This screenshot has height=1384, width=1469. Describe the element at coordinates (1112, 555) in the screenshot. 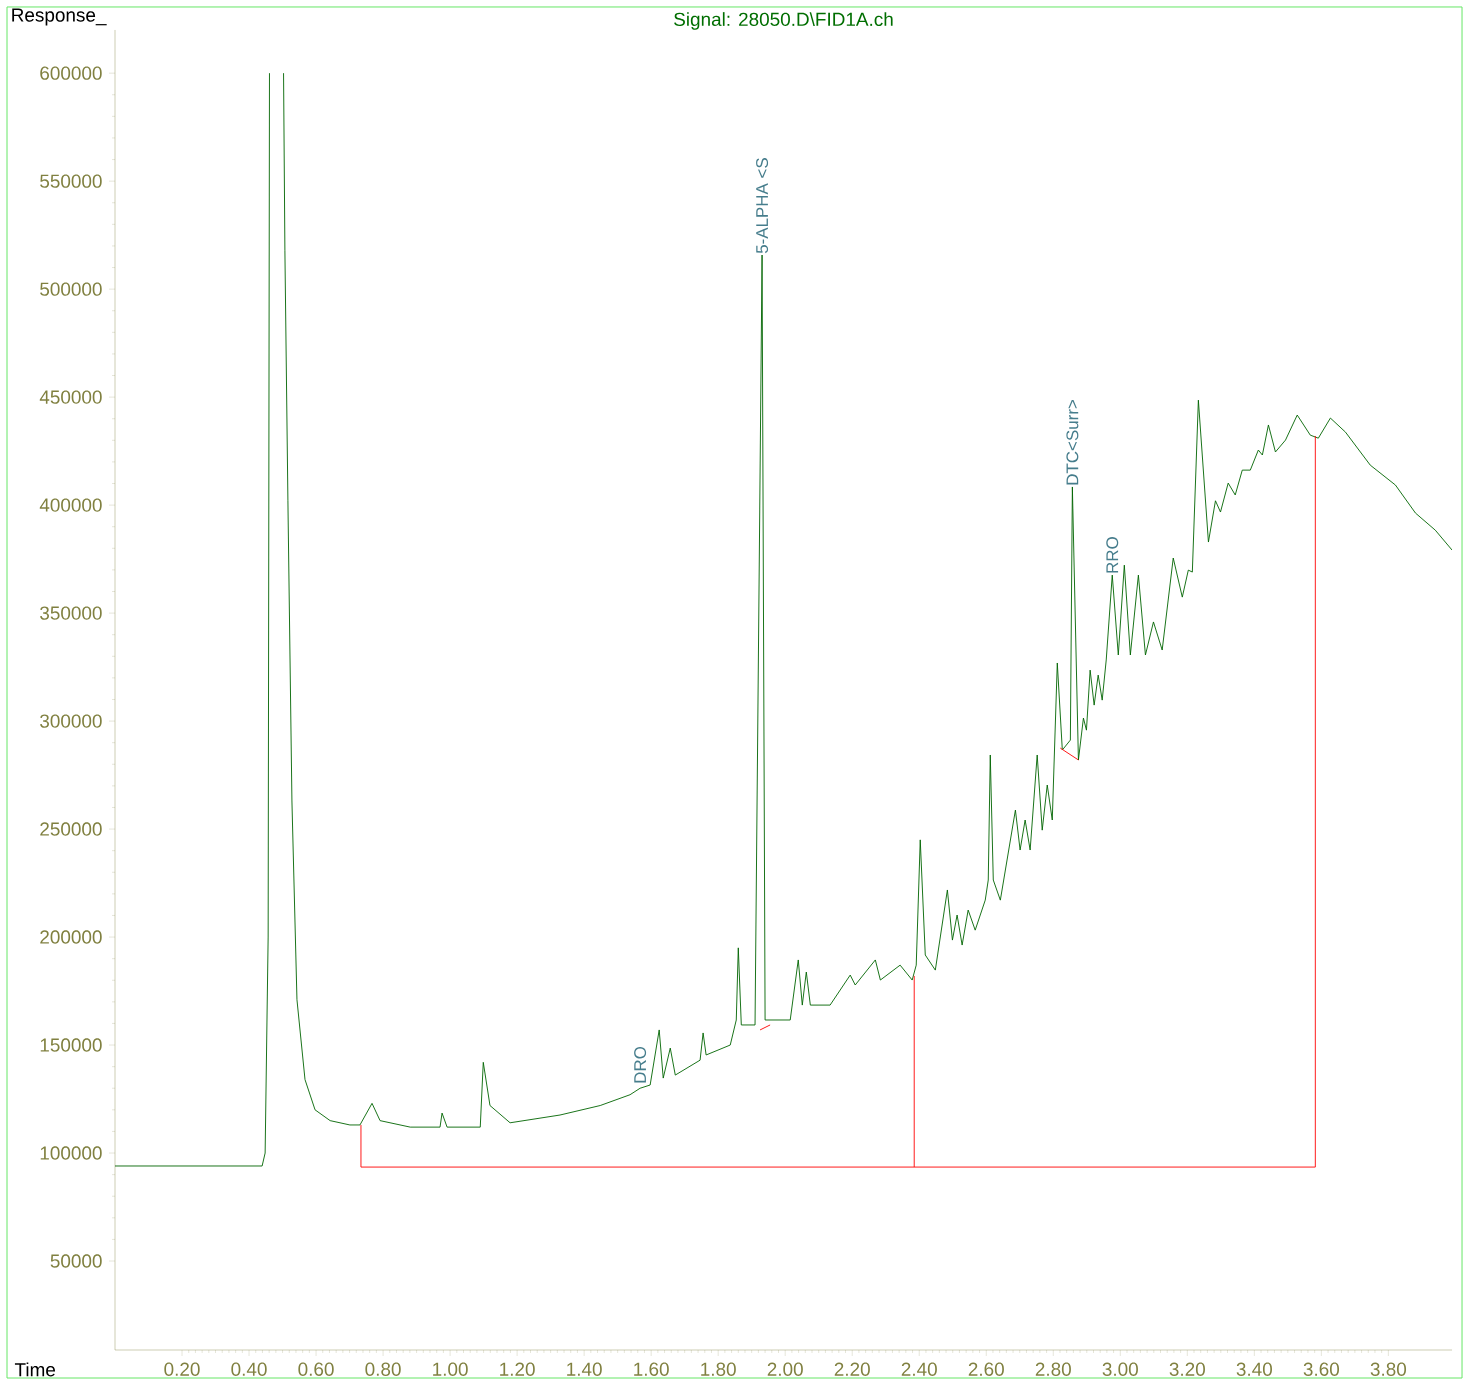

I see `annotation: RRO` at that location.